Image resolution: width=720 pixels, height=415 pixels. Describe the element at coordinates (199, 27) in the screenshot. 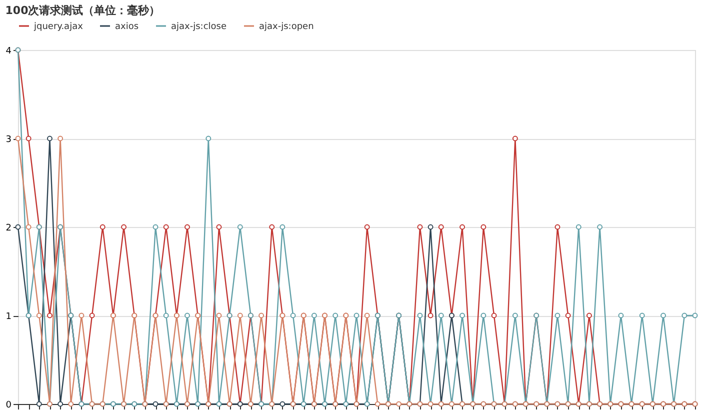

I see `legend-label: ajax-js:close` at that location.